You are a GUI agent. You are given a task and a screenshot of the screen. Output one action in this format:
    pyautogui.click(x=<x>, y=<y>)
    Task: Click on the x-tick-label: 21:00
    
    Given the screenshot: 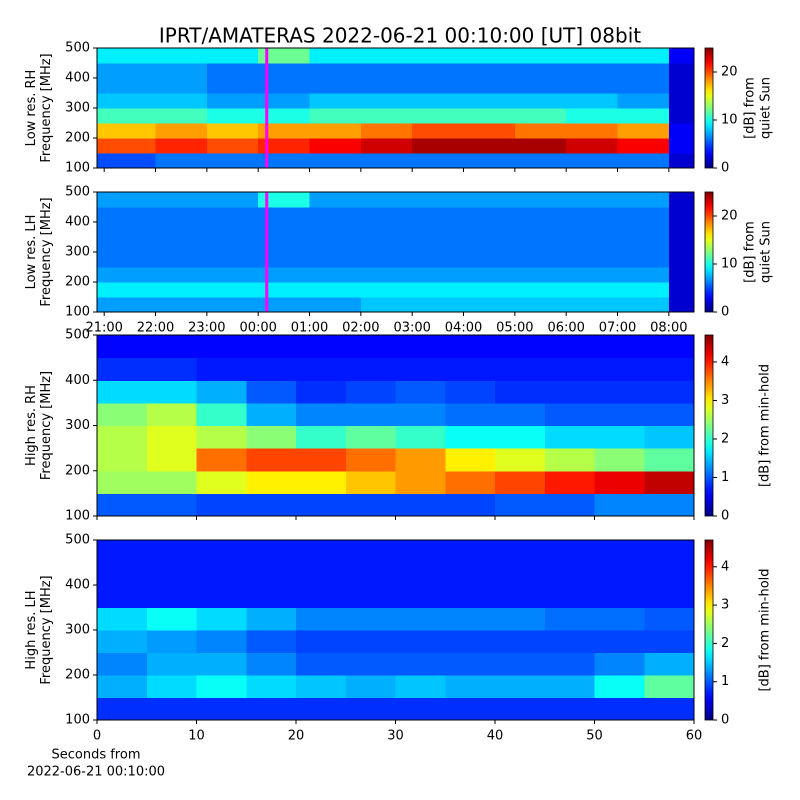 What is the action you would take?
    pyautogui.click(x=103, y=328)
    